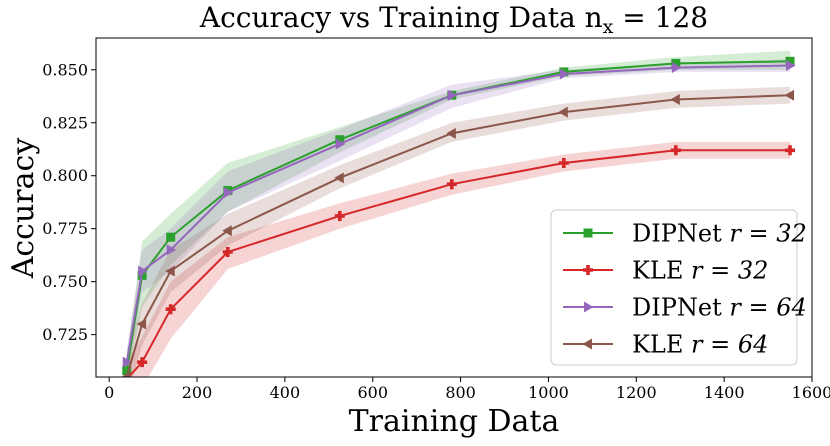 The width and height of the screenshot is (830, 446). I want to click on x-axis: 0 200 400 600 800 1000 1200 1400 1600, so click(467, 389).